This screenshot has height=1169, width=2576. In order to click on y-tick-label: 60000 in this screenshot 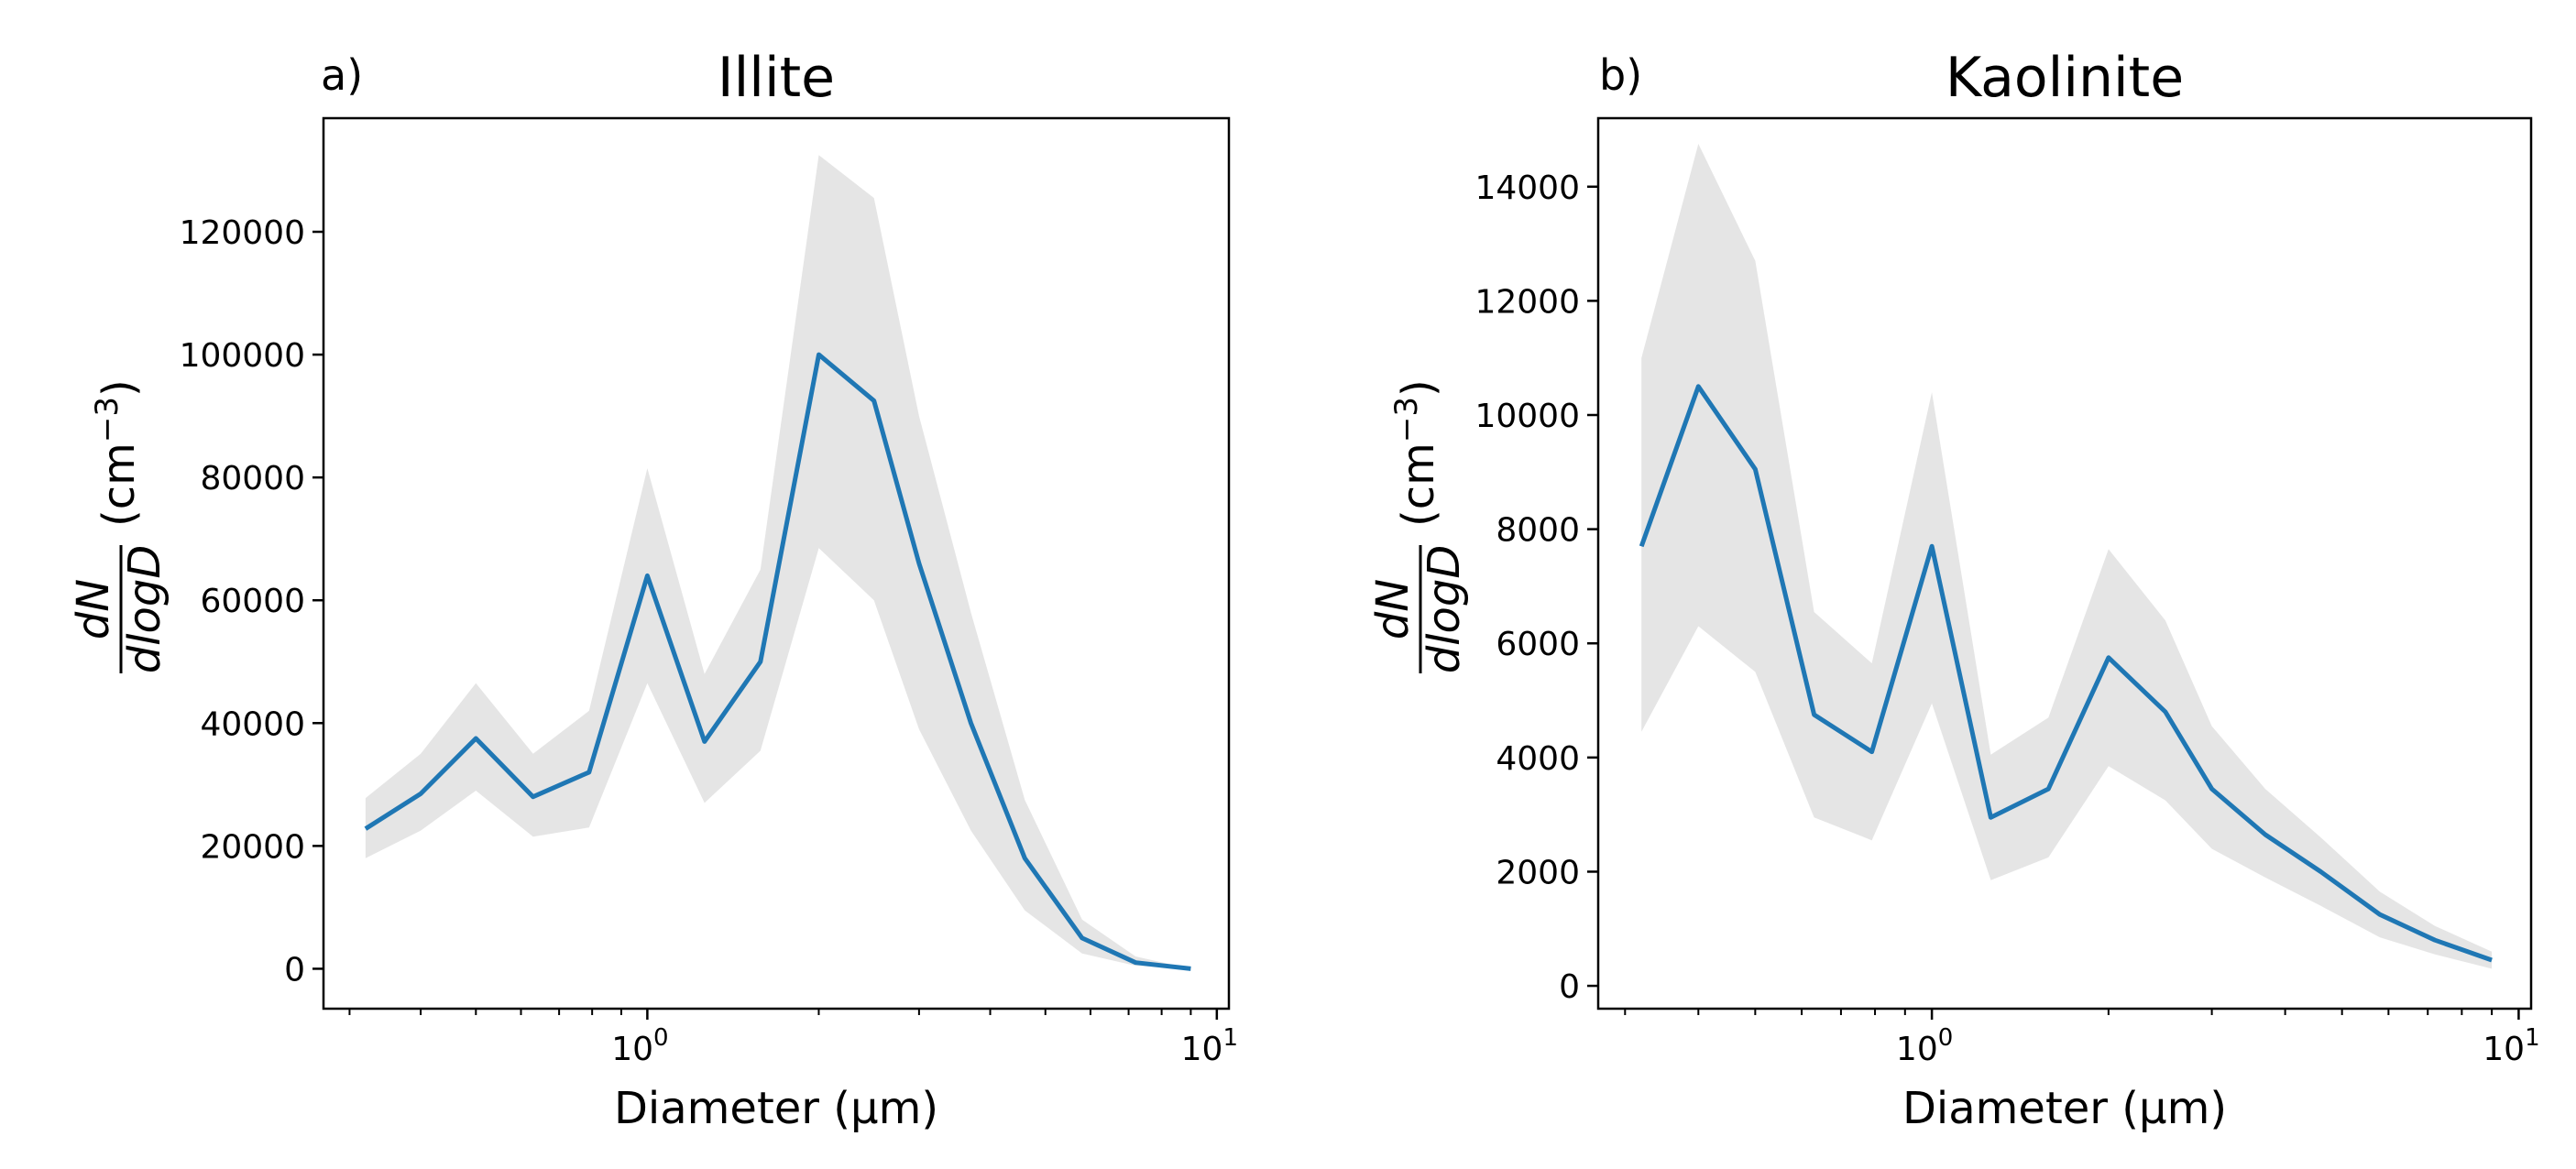, I will do `click(252, 601)`.